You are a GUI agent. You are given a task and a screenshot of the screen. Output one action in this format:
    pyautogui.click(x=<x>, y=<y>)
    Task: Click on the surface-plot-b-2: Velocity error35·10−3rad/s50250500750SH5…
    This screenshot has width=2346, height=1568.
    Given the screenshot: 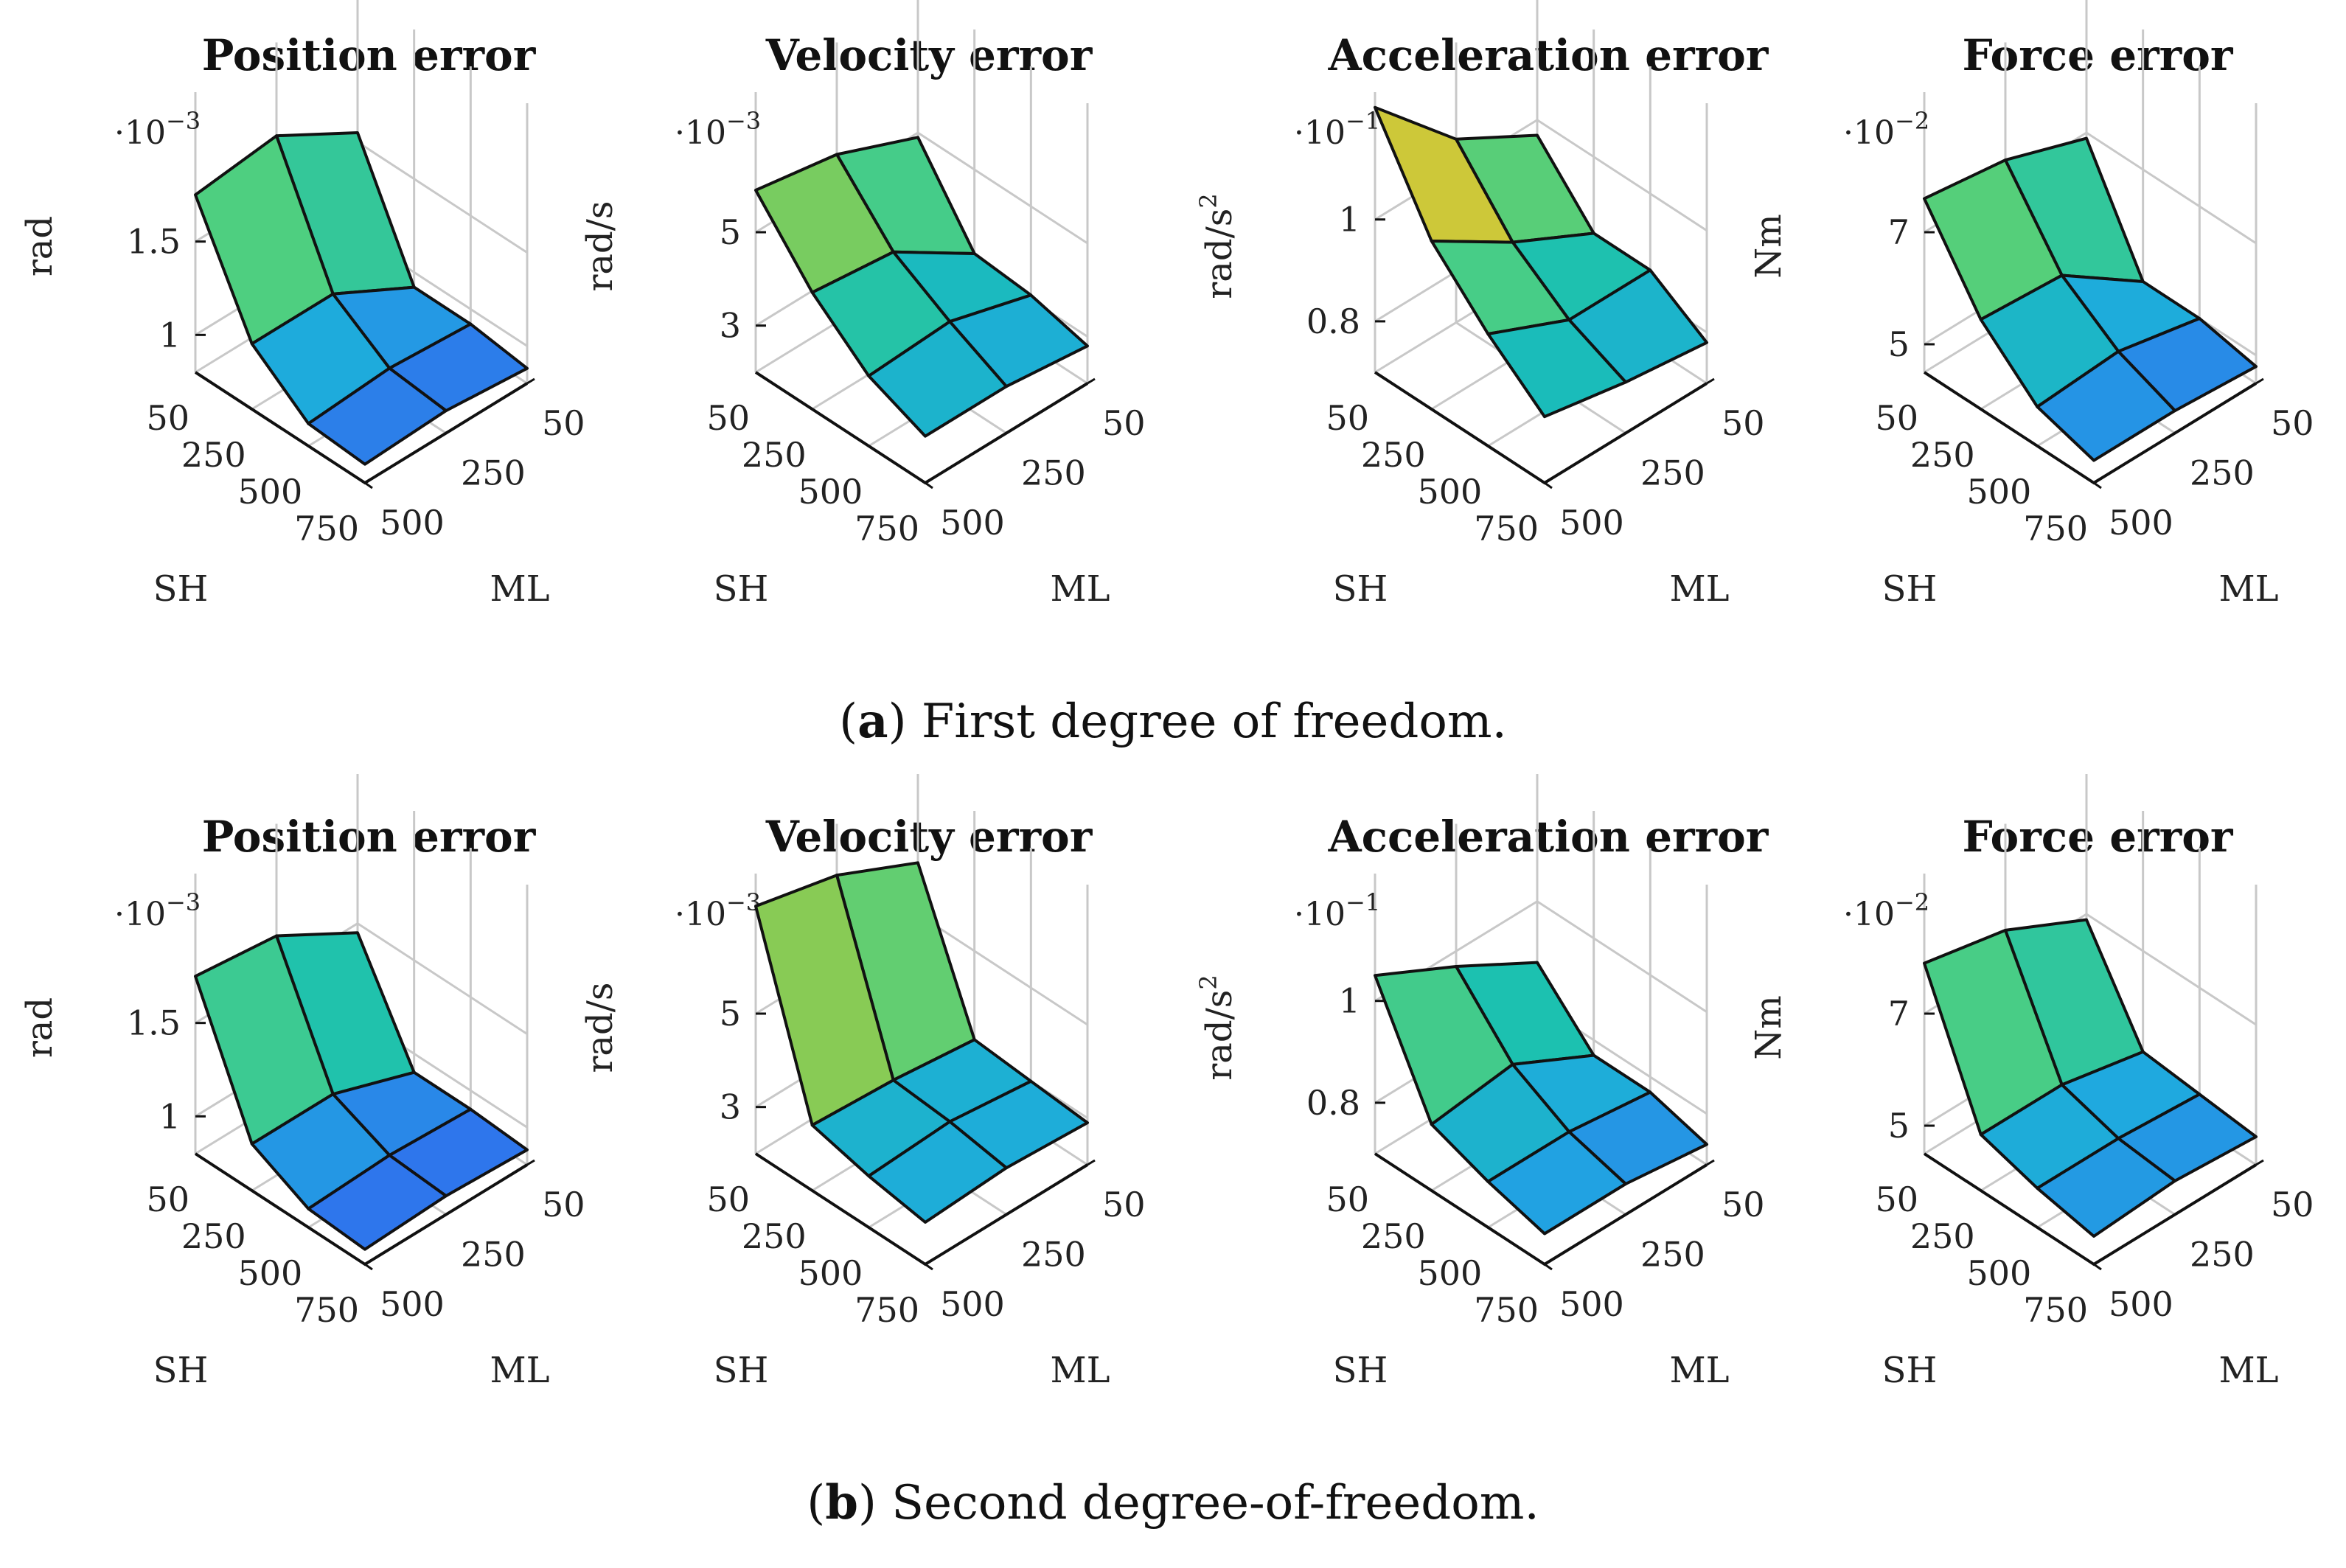 What is the action you would take?
    pyautogui.click(x=862, y=1082)
    